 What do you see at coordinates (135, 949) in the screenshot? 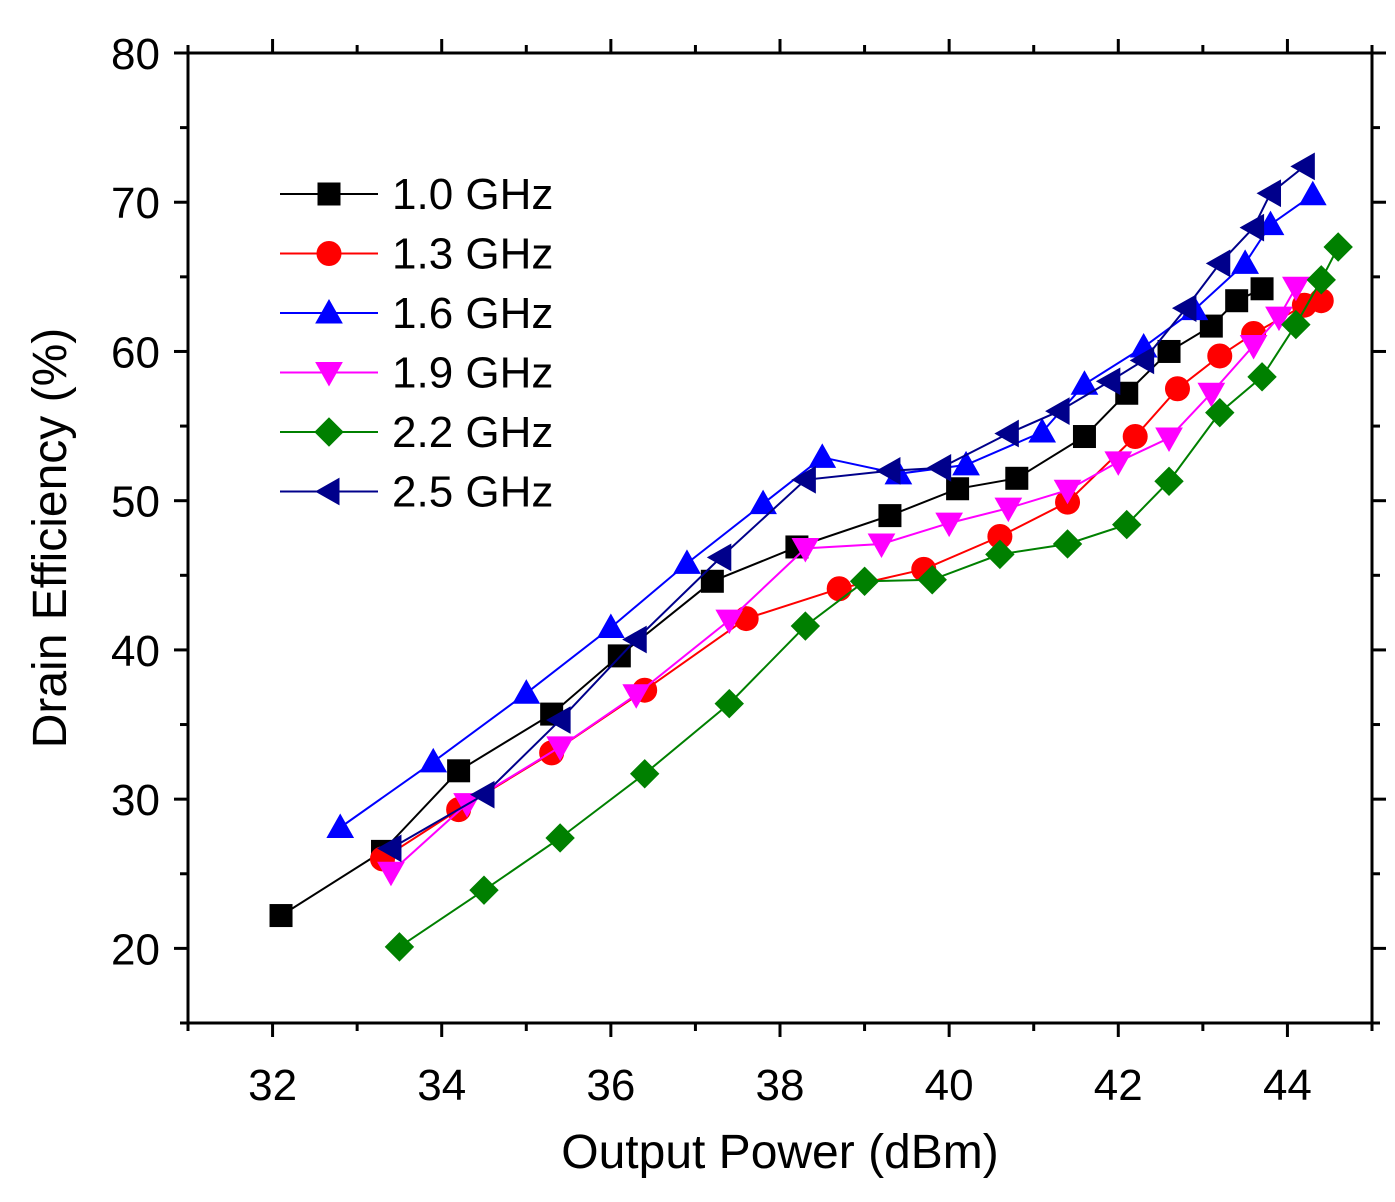
I see `y-tick-label: 20` at bounding box center [135, 949].